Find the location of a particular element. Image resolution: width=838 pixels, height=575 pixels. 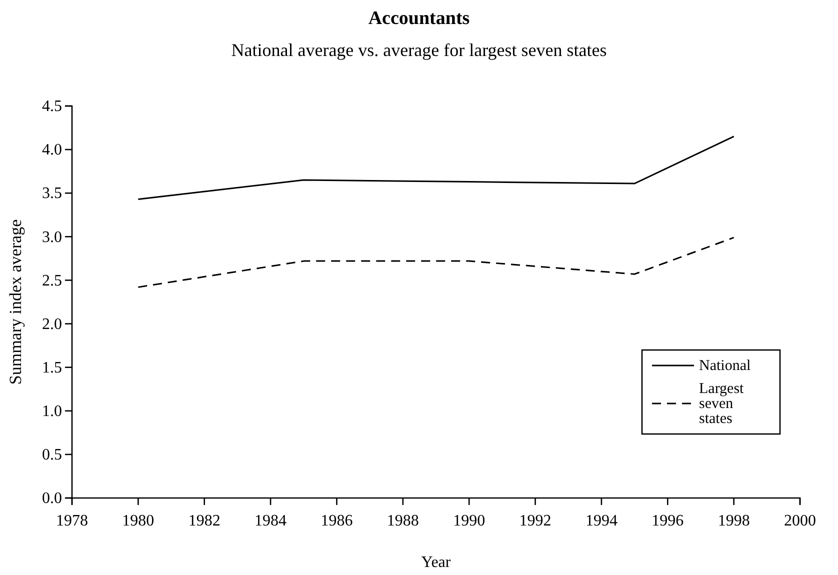

chart-title: Accountants is located at coordinates (419, 18).